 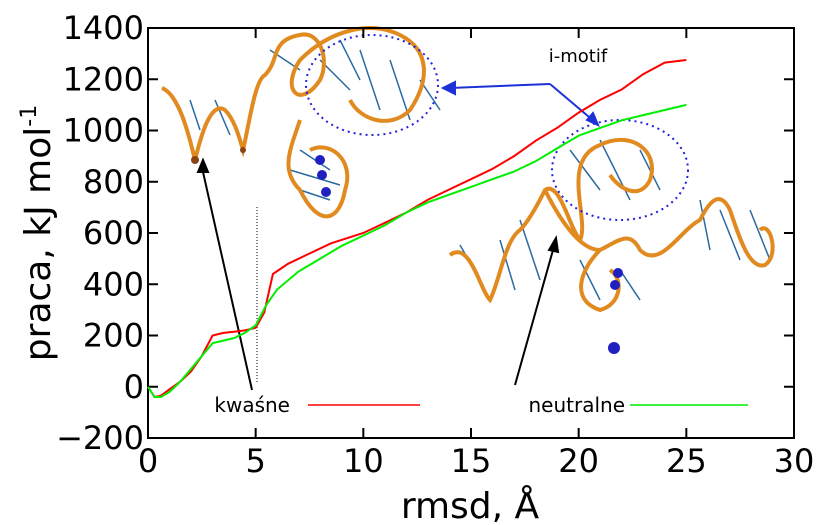 I want to click on y-axis-label-text: praca, kJ mol, so click(x=38, y=244).